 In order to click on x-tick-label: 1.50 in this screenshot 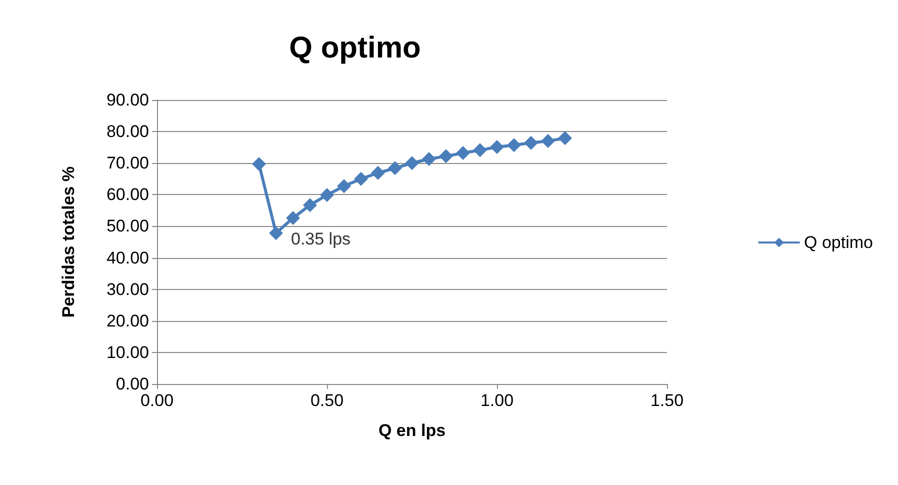, I will do `click(667, 400)`.